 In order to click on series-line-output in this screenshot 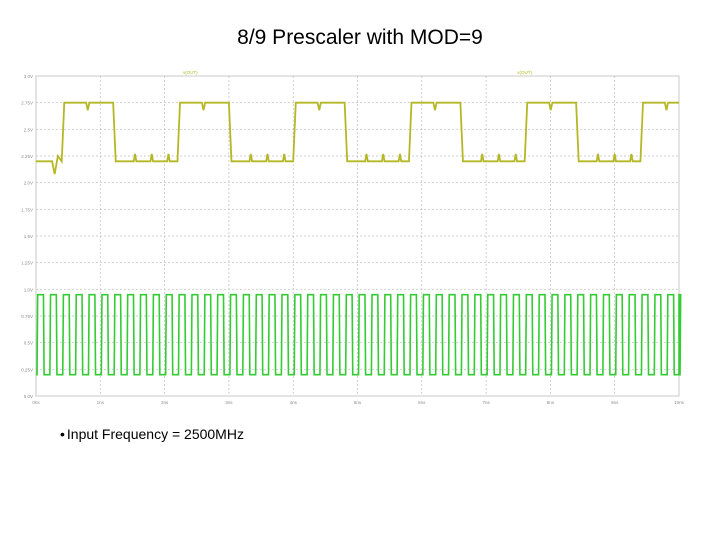, I will do `click(357, 138)`.